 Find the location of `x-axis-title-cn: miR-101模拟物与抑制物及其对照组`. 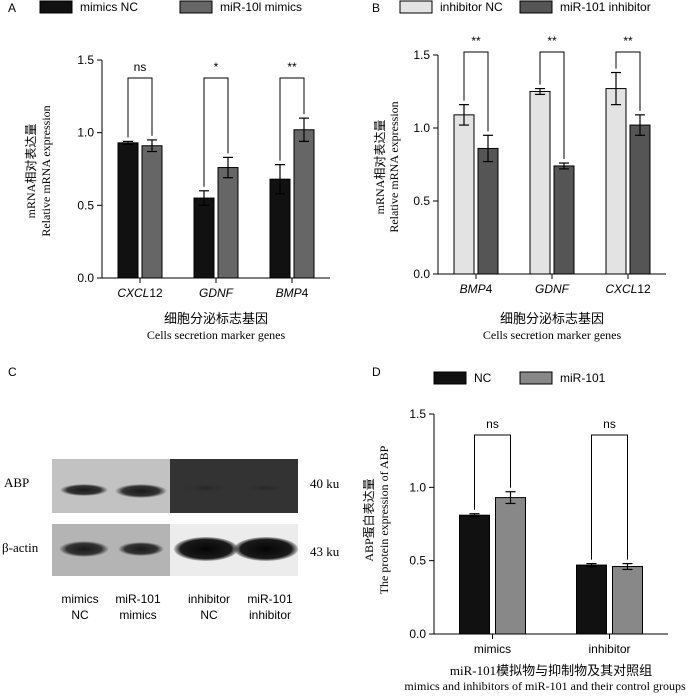

x-axis-title-cn: miR-101模拟物与抑制物及其对照组 is located at coordinates (551, 670).